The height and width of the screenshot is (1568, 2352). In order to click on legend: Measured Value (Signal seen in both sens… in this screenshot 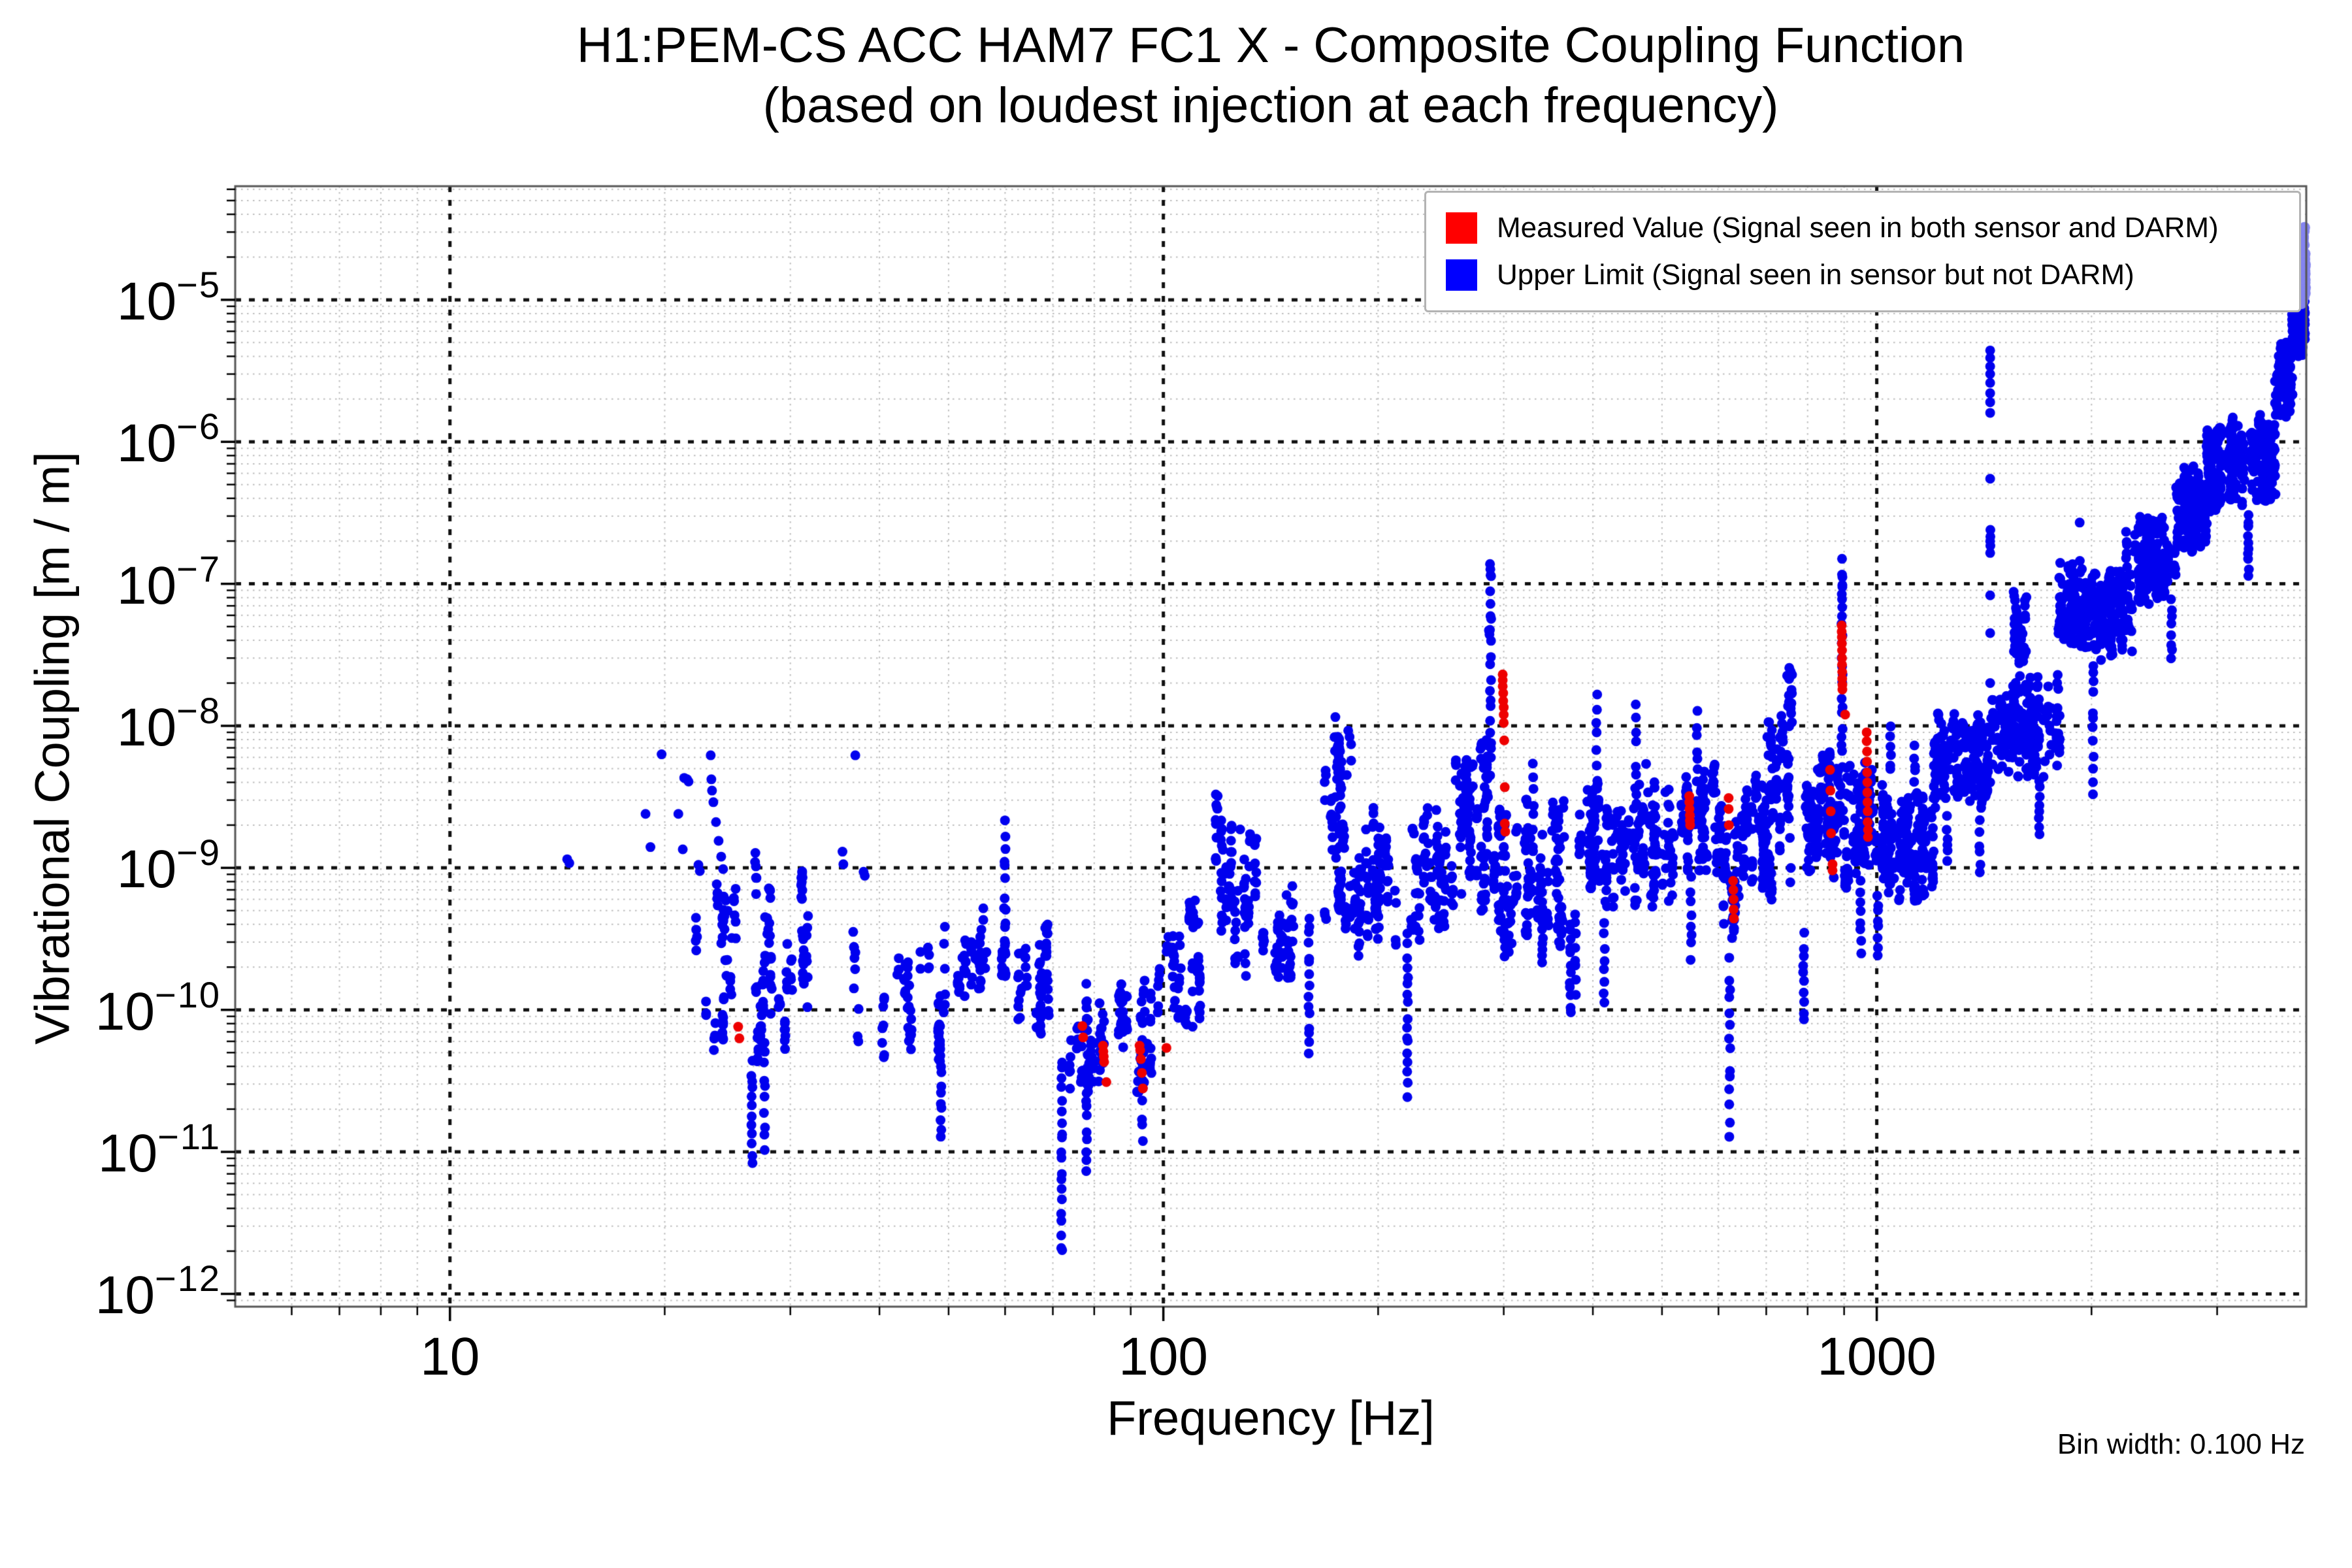, I will do `click(1862, 251)`.